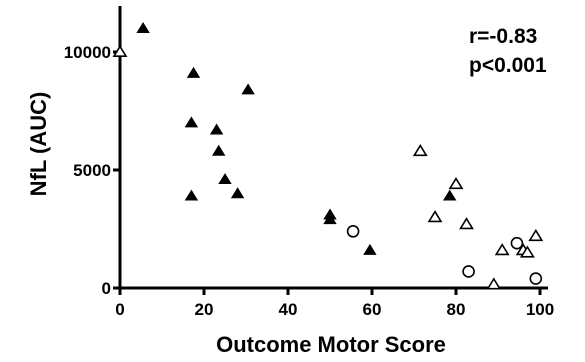 Image resolution: width=585 pixels, height=362 pixels. I want to click on x-tick-label: 40, so click(288, 309).